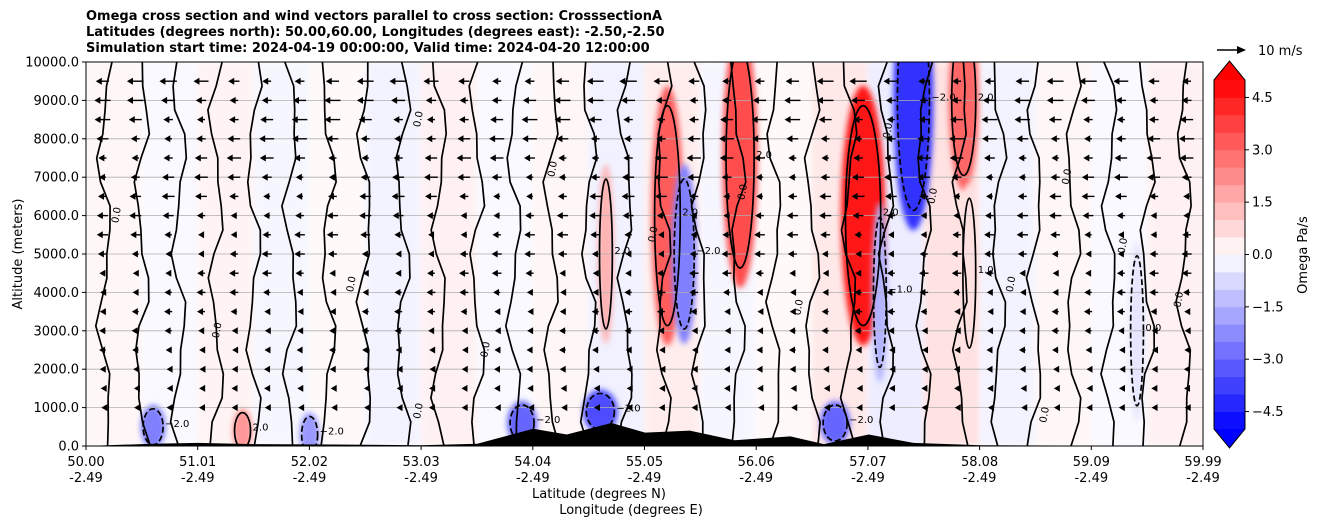 This screenshot has width=1320, height=526. Describe the element at coordinates (1303, 255) in the screenshot. I see `colorbar-label: Omega Pa/s` at that location.